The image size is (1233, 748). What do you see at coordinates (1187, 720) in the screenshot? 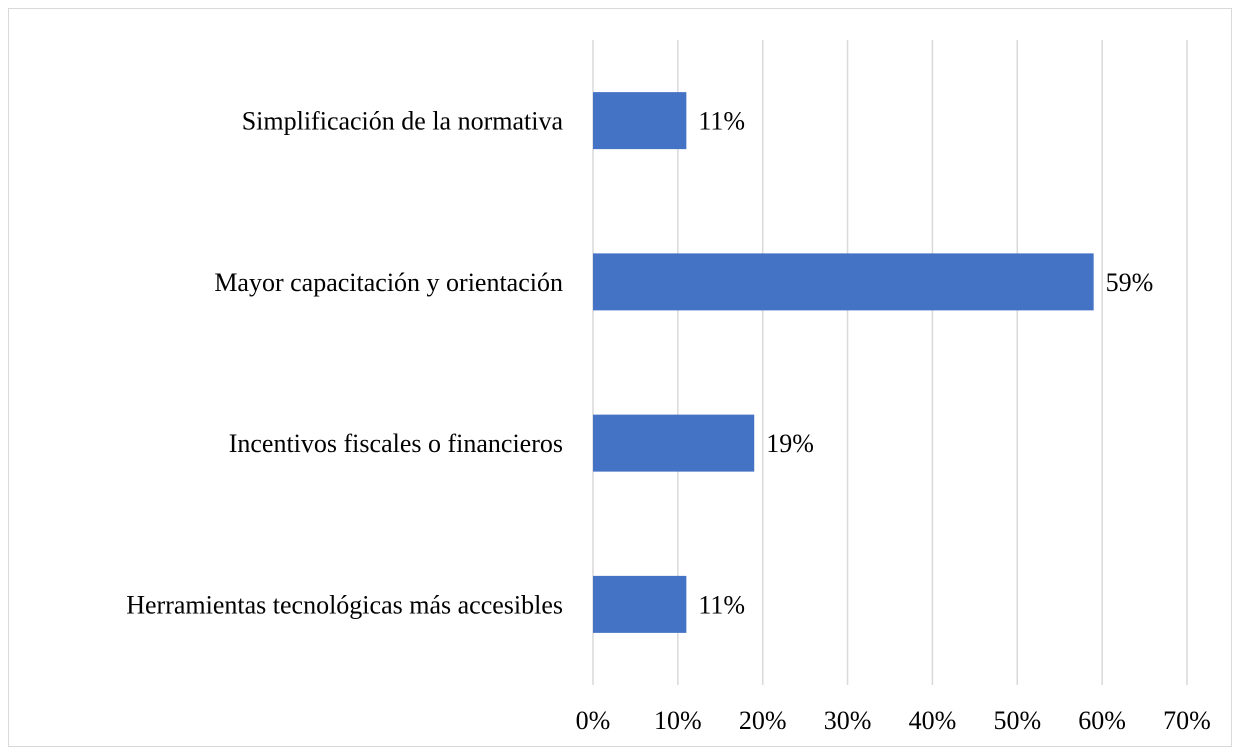
I see `x-tick-label: 70%` at bounding box center [1187, 720].